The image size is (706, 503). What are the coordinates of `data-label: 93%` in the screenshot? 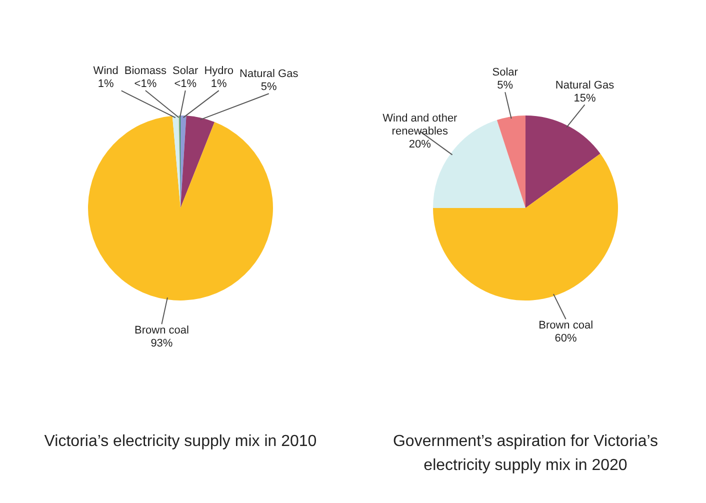 It's located at (161, 344).